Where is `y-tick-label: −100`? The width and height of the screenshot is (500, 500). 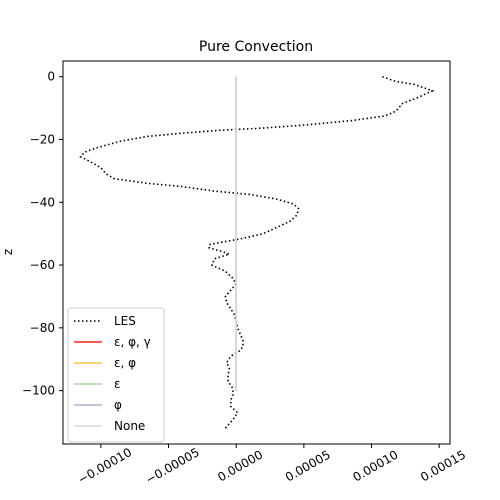 y-tick-label: −100 is located at coordinates (38, 391).